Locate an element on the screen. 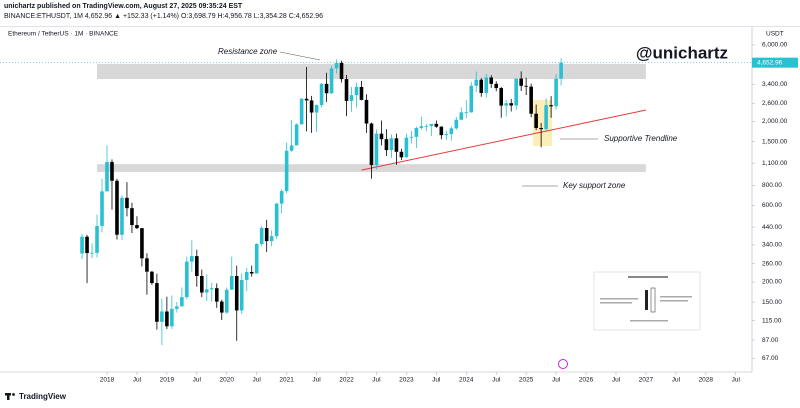 This screenshot has height=408, width=800. y-tick-label: 1,500.00 is located at coordinates (775, 141).